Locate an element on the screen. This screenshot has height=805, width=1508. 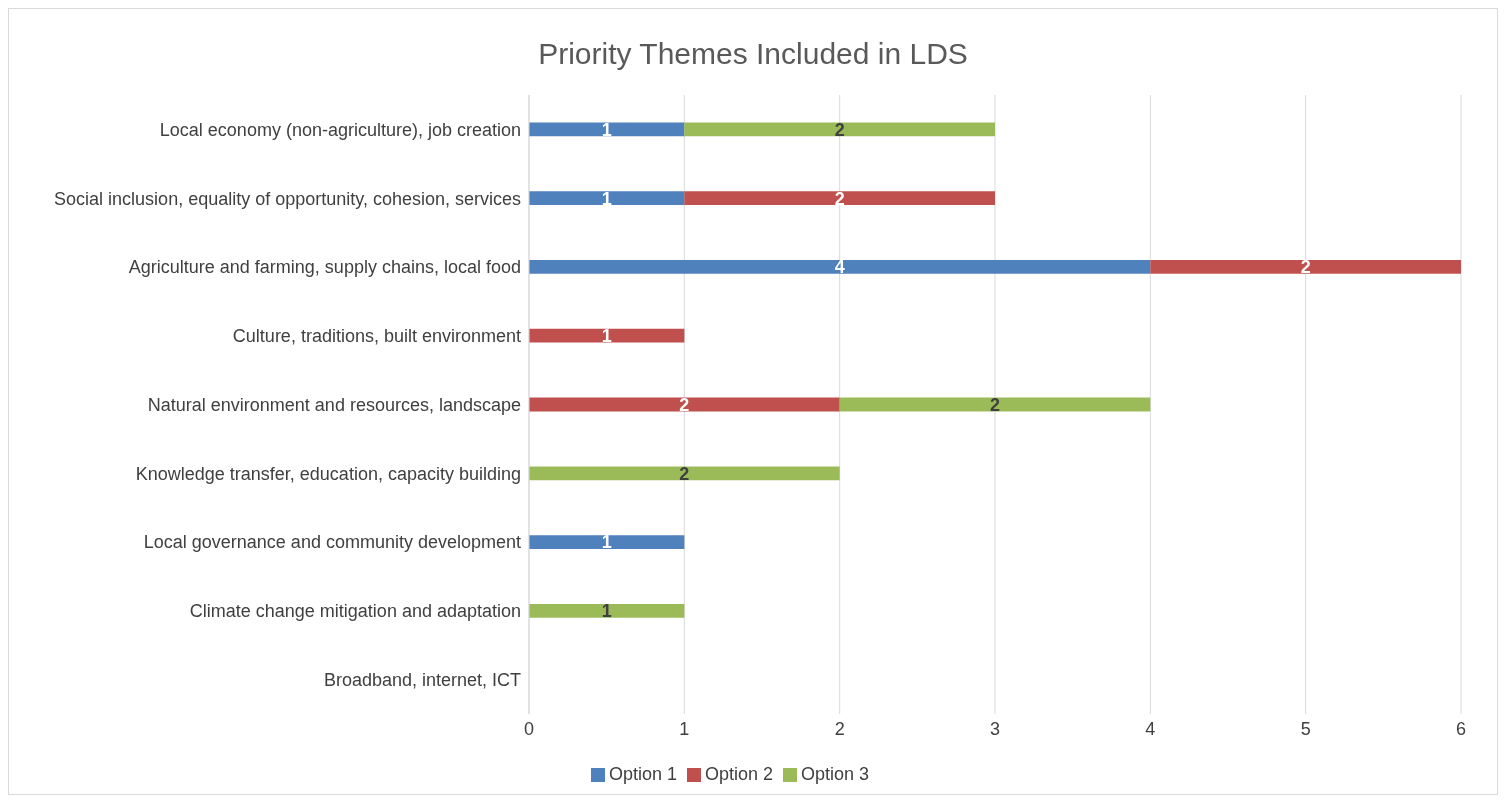
legend-label: Option 2 is located at coordinates (739, 774).